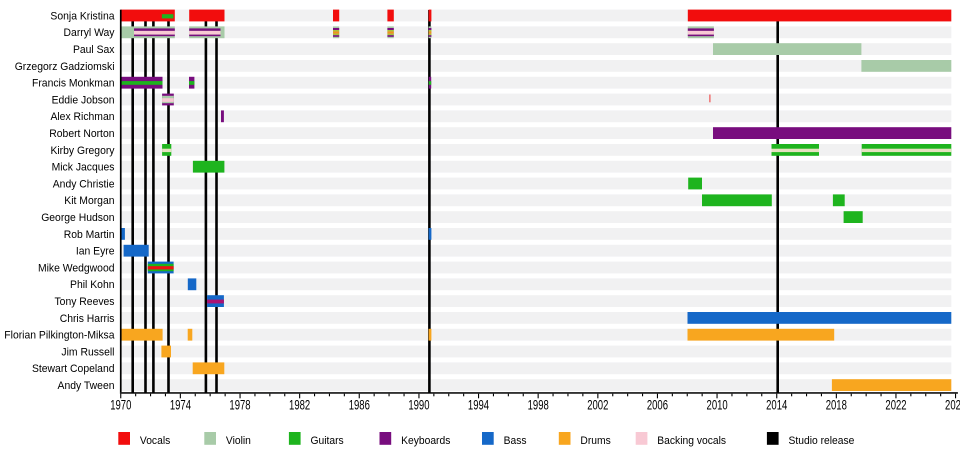  What do you see at coordinates (82, 117) in the screenshot?
I see `svg-text: Alex Richman` at bounding box center [82, 117].